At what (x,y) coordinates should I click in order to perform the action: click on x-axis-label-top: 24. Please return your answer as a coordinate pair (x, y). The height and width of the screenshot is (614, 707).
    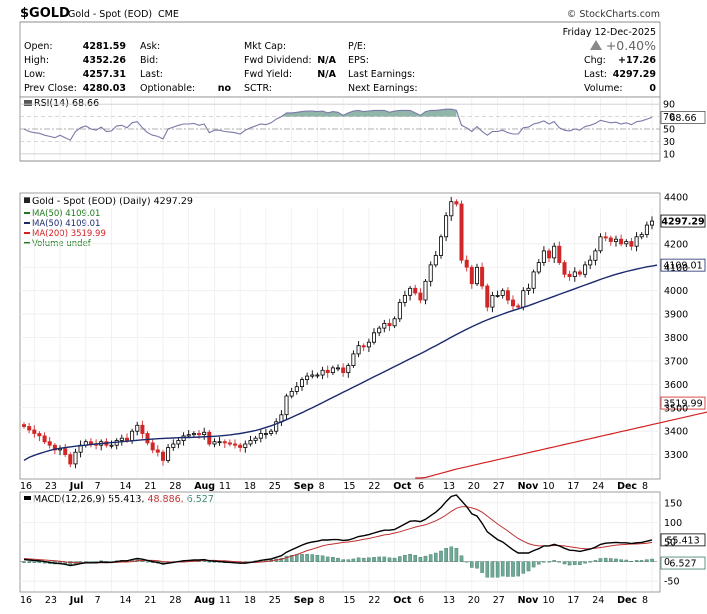
    Looking at the image, I should click on (598, 486).